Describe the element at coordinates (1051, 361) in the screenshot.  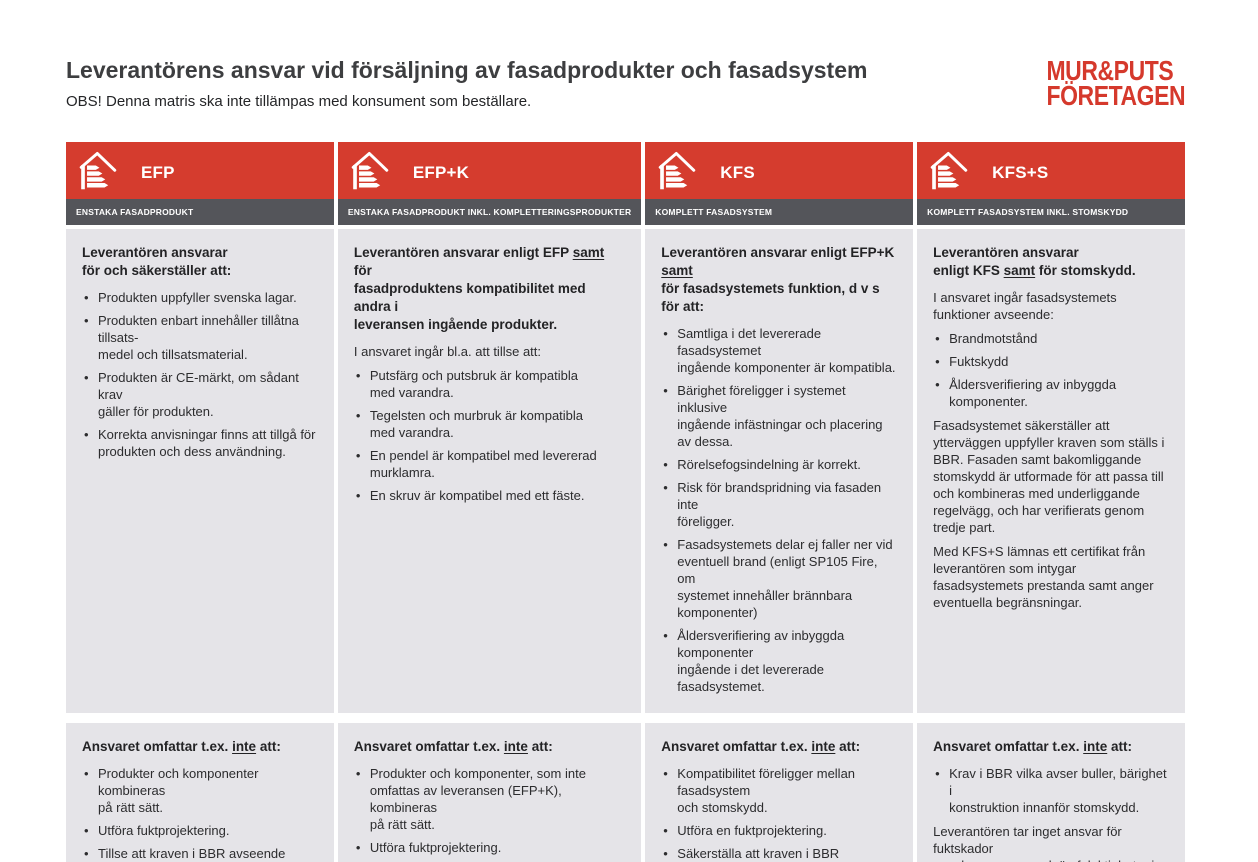
I see `list-item: Fuktskydd` at that location.